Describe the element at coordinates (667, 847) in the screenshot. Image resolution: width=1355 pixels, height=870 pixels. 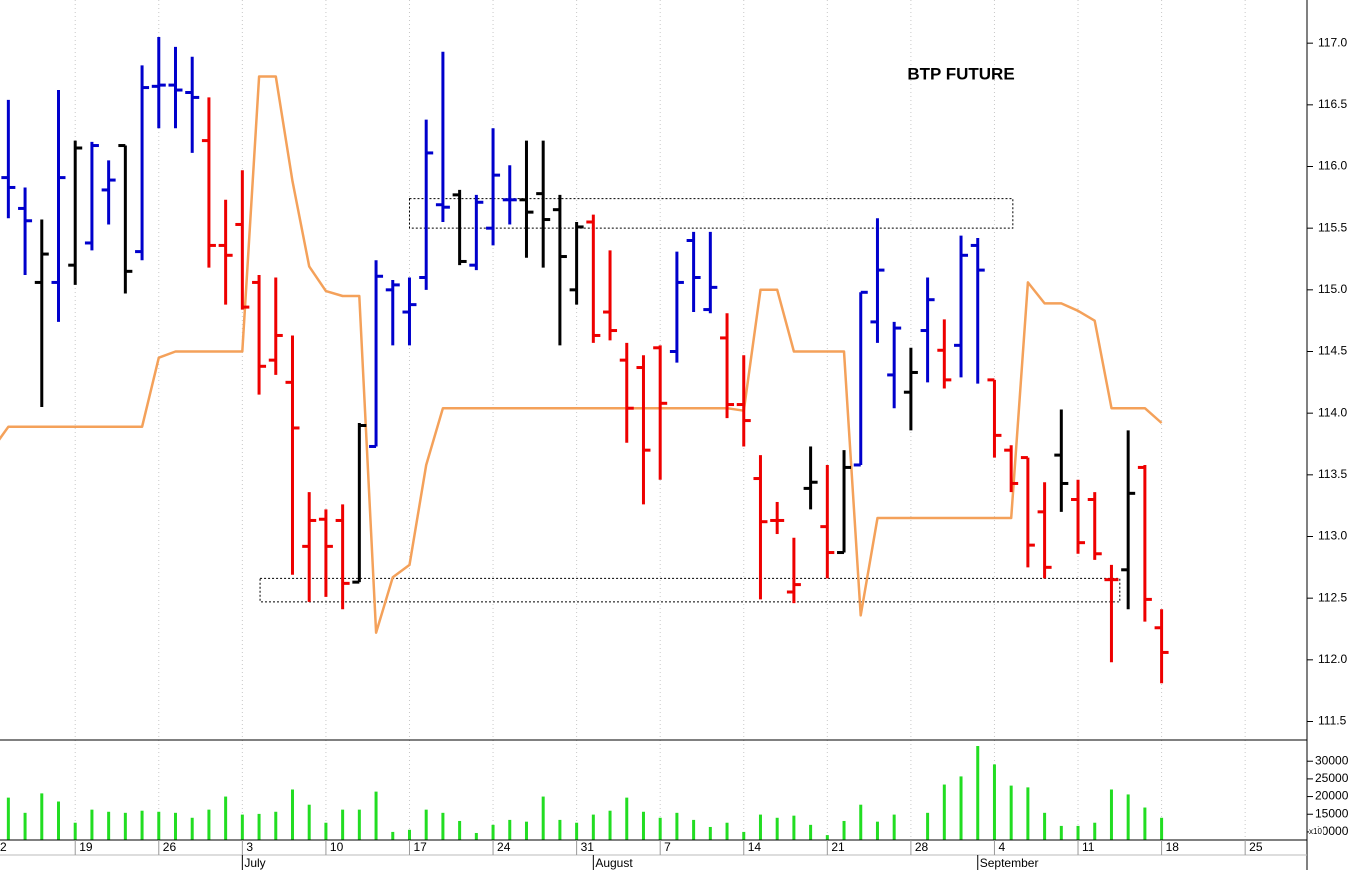
I see `x-tick-label: 7` at that location.